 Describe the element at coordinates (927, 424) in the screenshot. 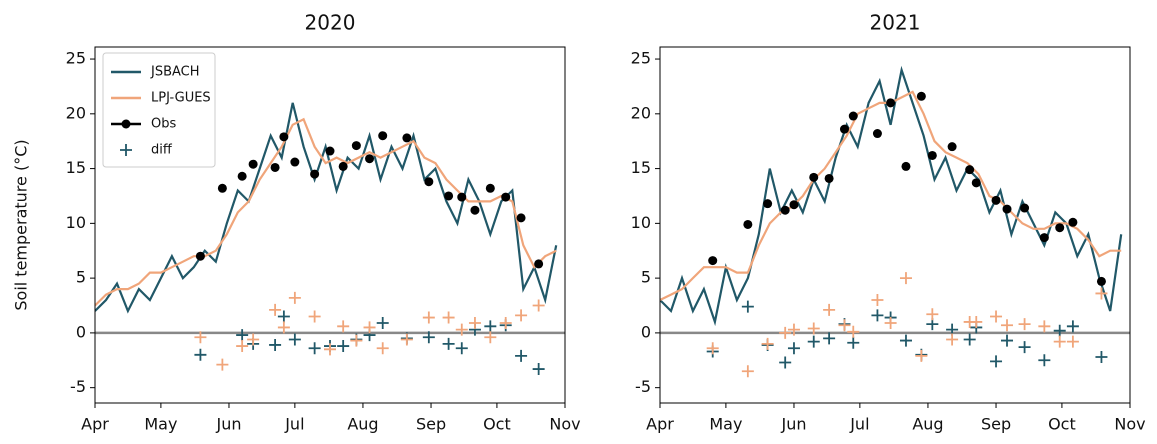

I see `x-tick-label: Aug` at that location.